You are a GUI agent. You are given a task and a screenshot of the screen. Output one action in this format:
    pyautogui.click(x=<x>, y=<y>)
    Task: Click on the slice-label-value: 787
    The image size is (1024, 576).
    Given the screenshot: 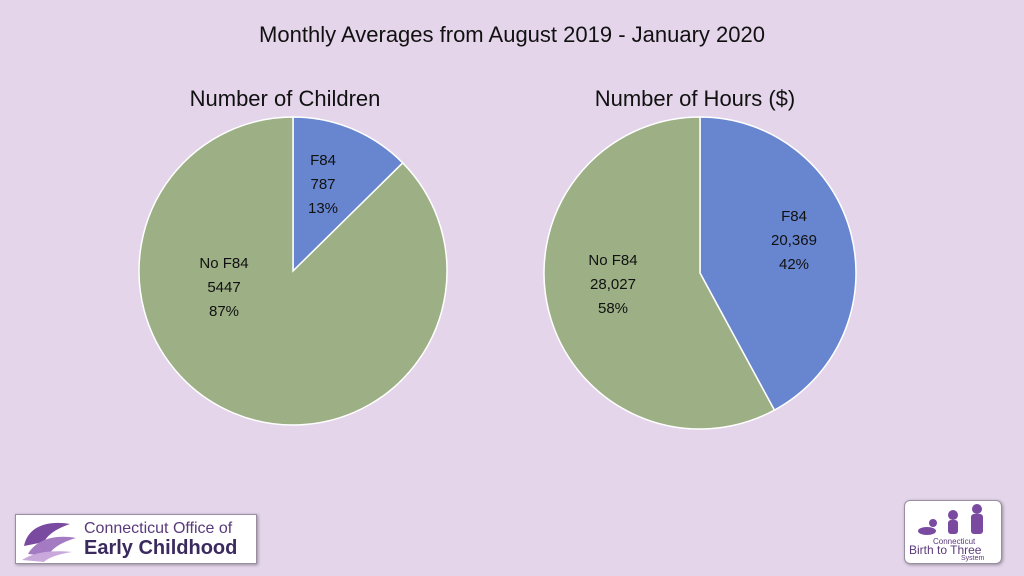 What is the action you would take?
    pyautogui.click(x=322, y=184)
    